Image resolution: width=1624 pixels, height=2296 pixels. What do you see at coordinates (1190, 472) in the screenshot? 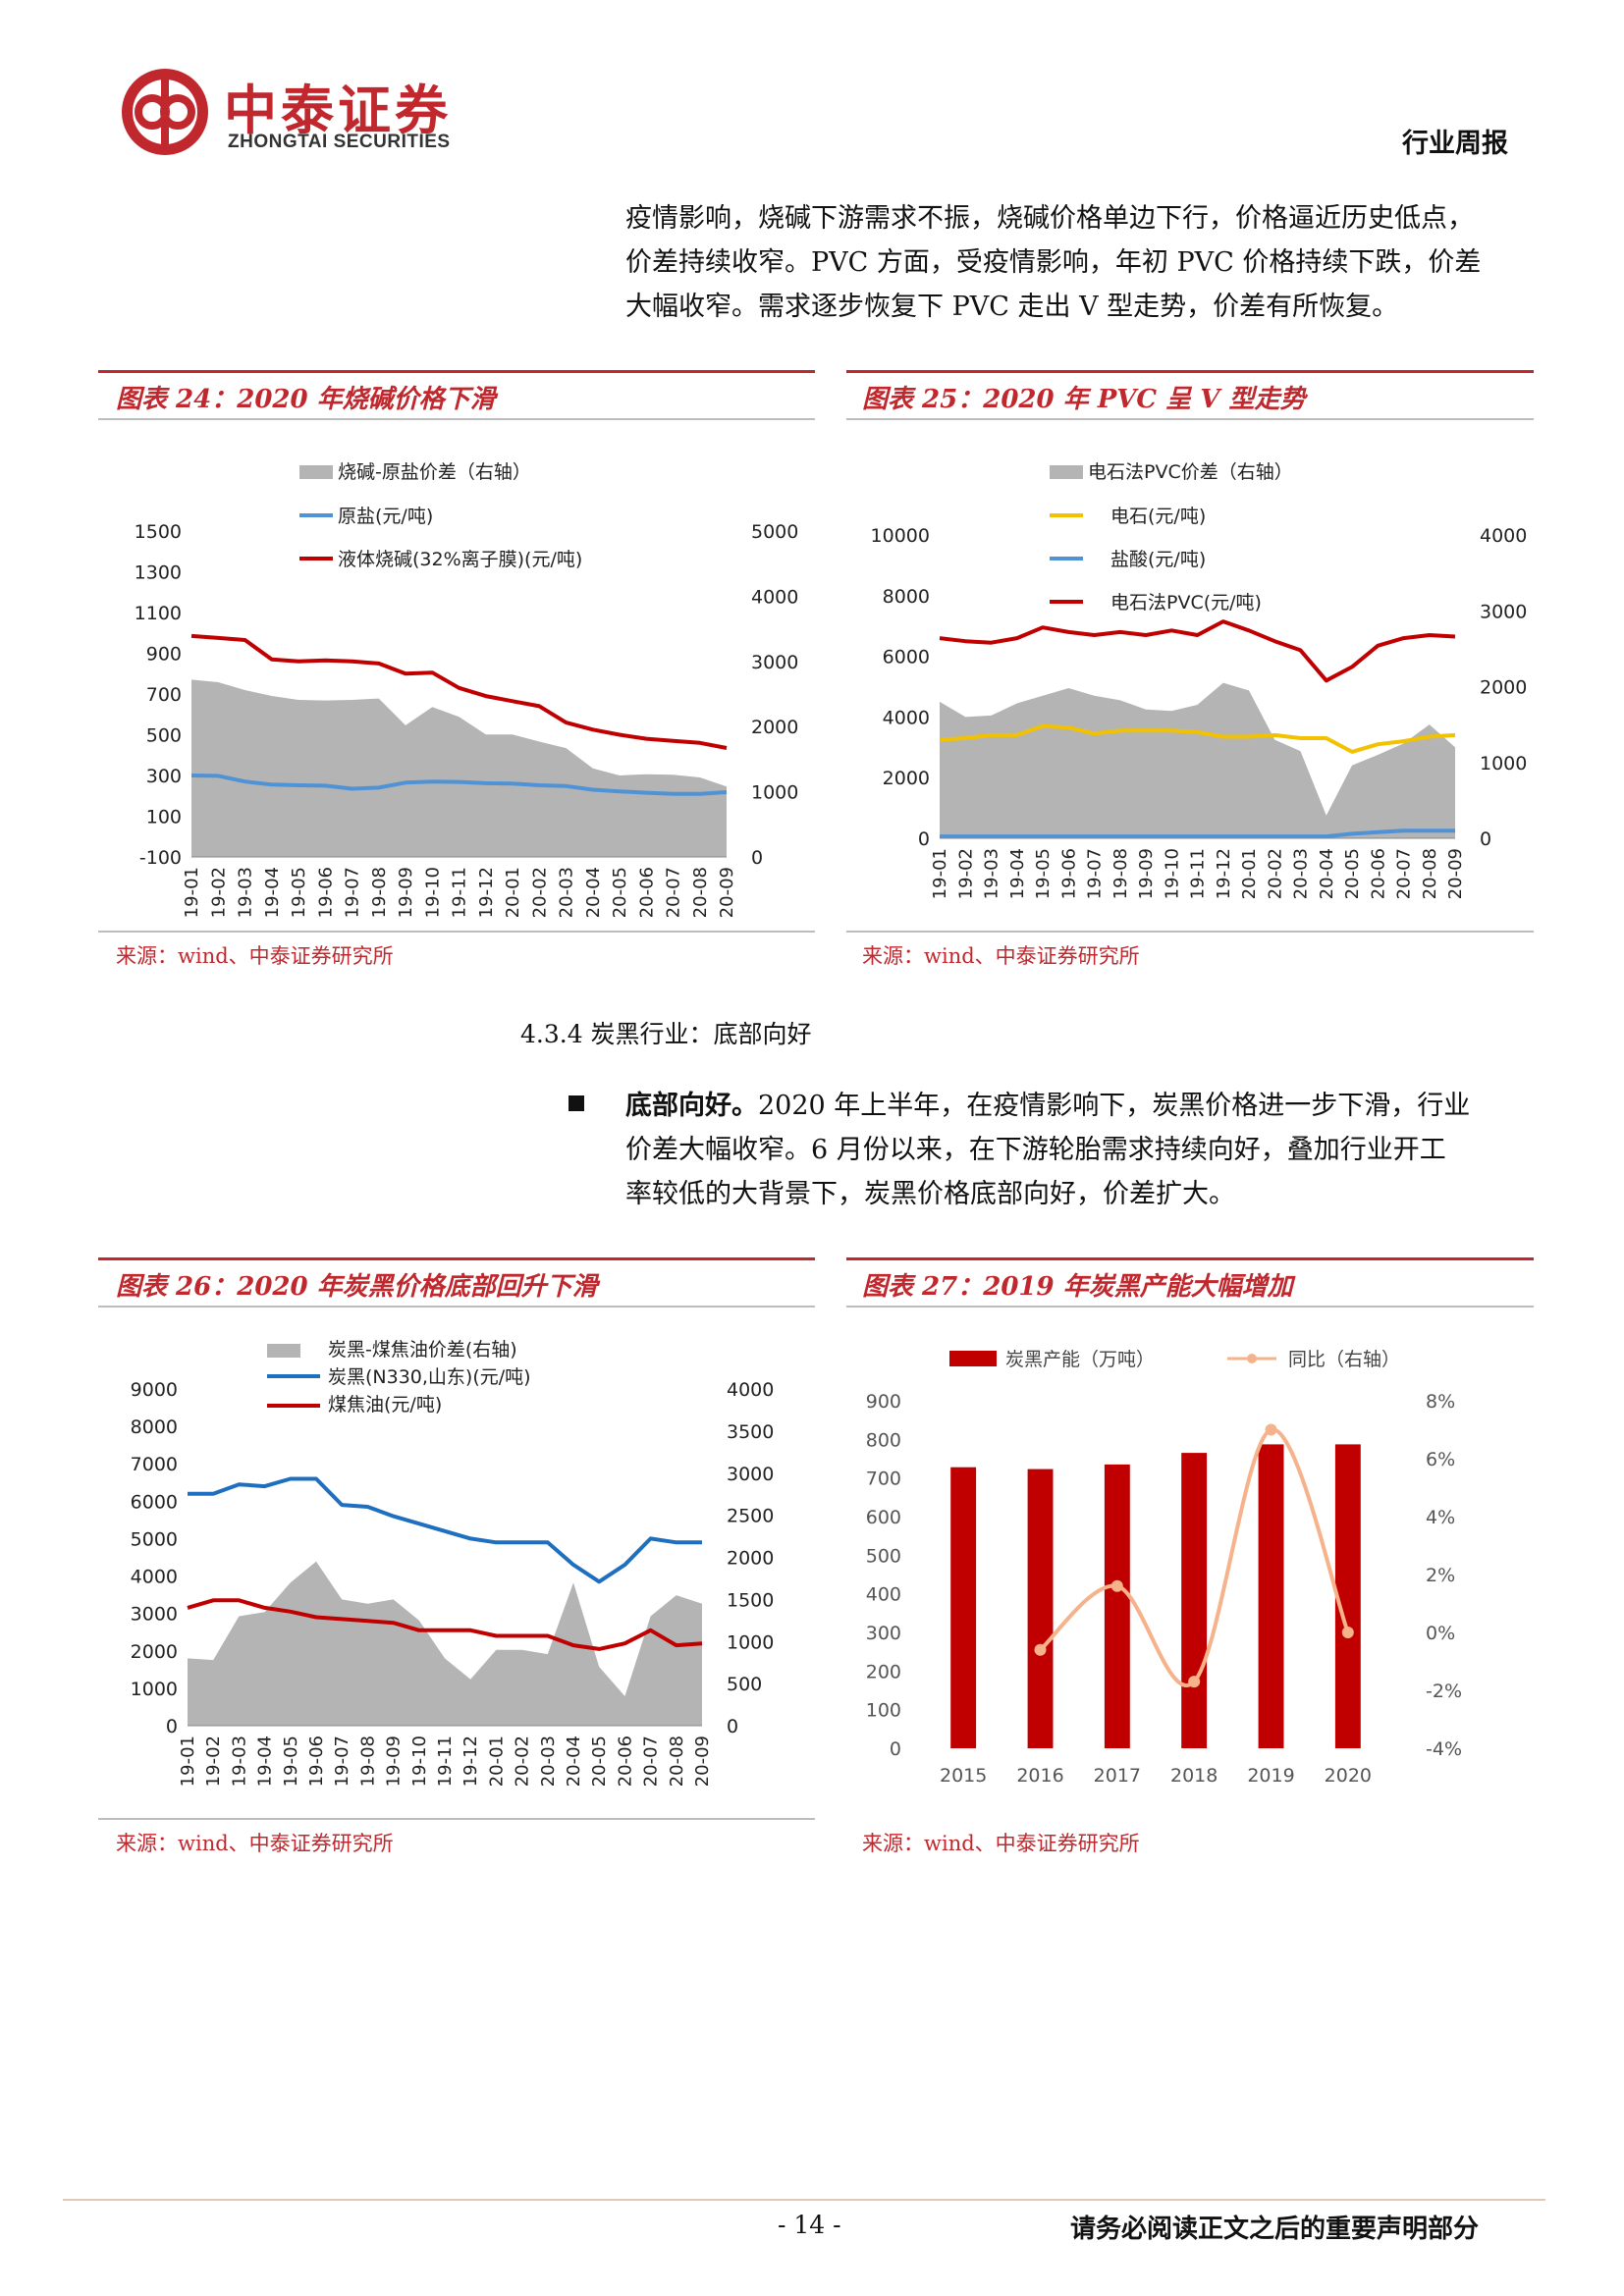
I see `legend-label: 电石法PVC价差（右轴）` at bounding box center [1190, 472].